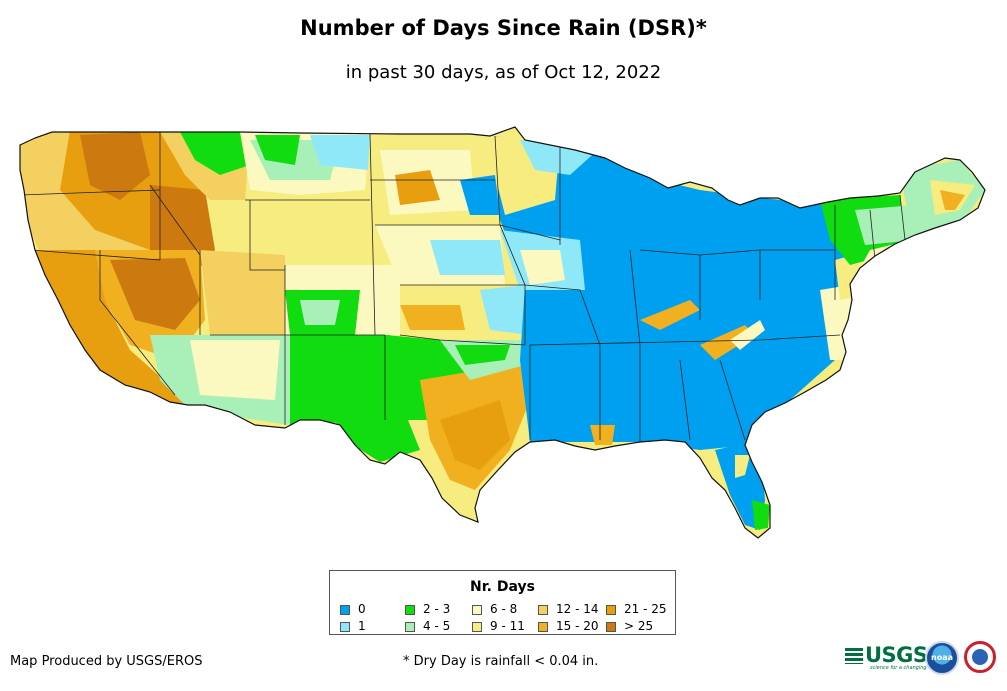 The height and width of the screenshot is (691, 1007). I want to click on usgs-tagline: science for a changing world, so click(906, 668).